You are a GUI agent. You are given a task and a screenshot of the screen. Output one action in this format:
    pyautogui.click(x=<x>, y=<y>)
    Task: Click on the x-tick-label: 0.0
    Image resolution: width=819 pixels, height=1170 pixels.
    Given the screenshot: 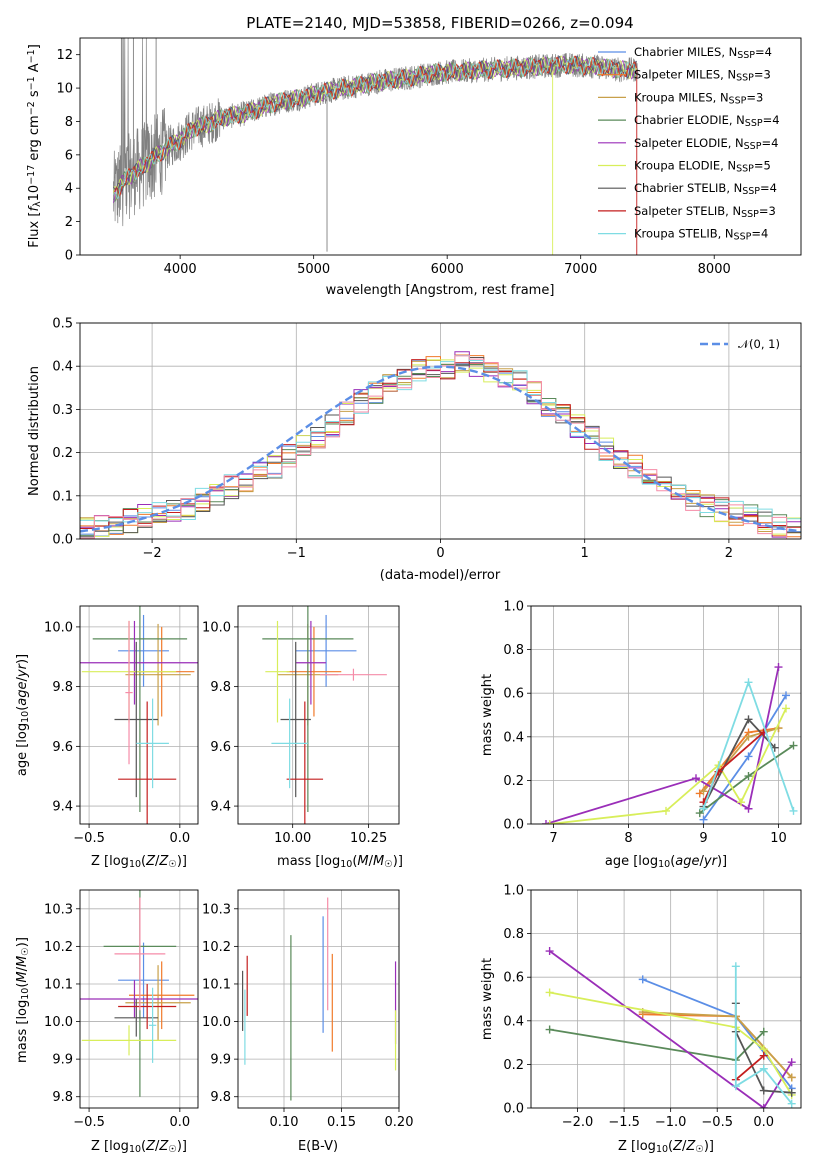 What is the action you would take?
    pyautogui.click(x=180, y=1122)
    